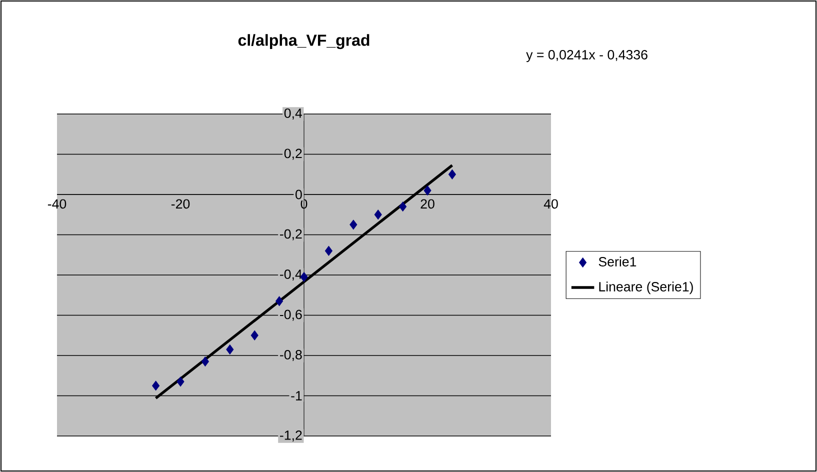 The image size is (817, 472). What do you see at coordinates (551, 204) in the screenshot?
I see `x-tick-label: 40` at bounding box center [551, 204].